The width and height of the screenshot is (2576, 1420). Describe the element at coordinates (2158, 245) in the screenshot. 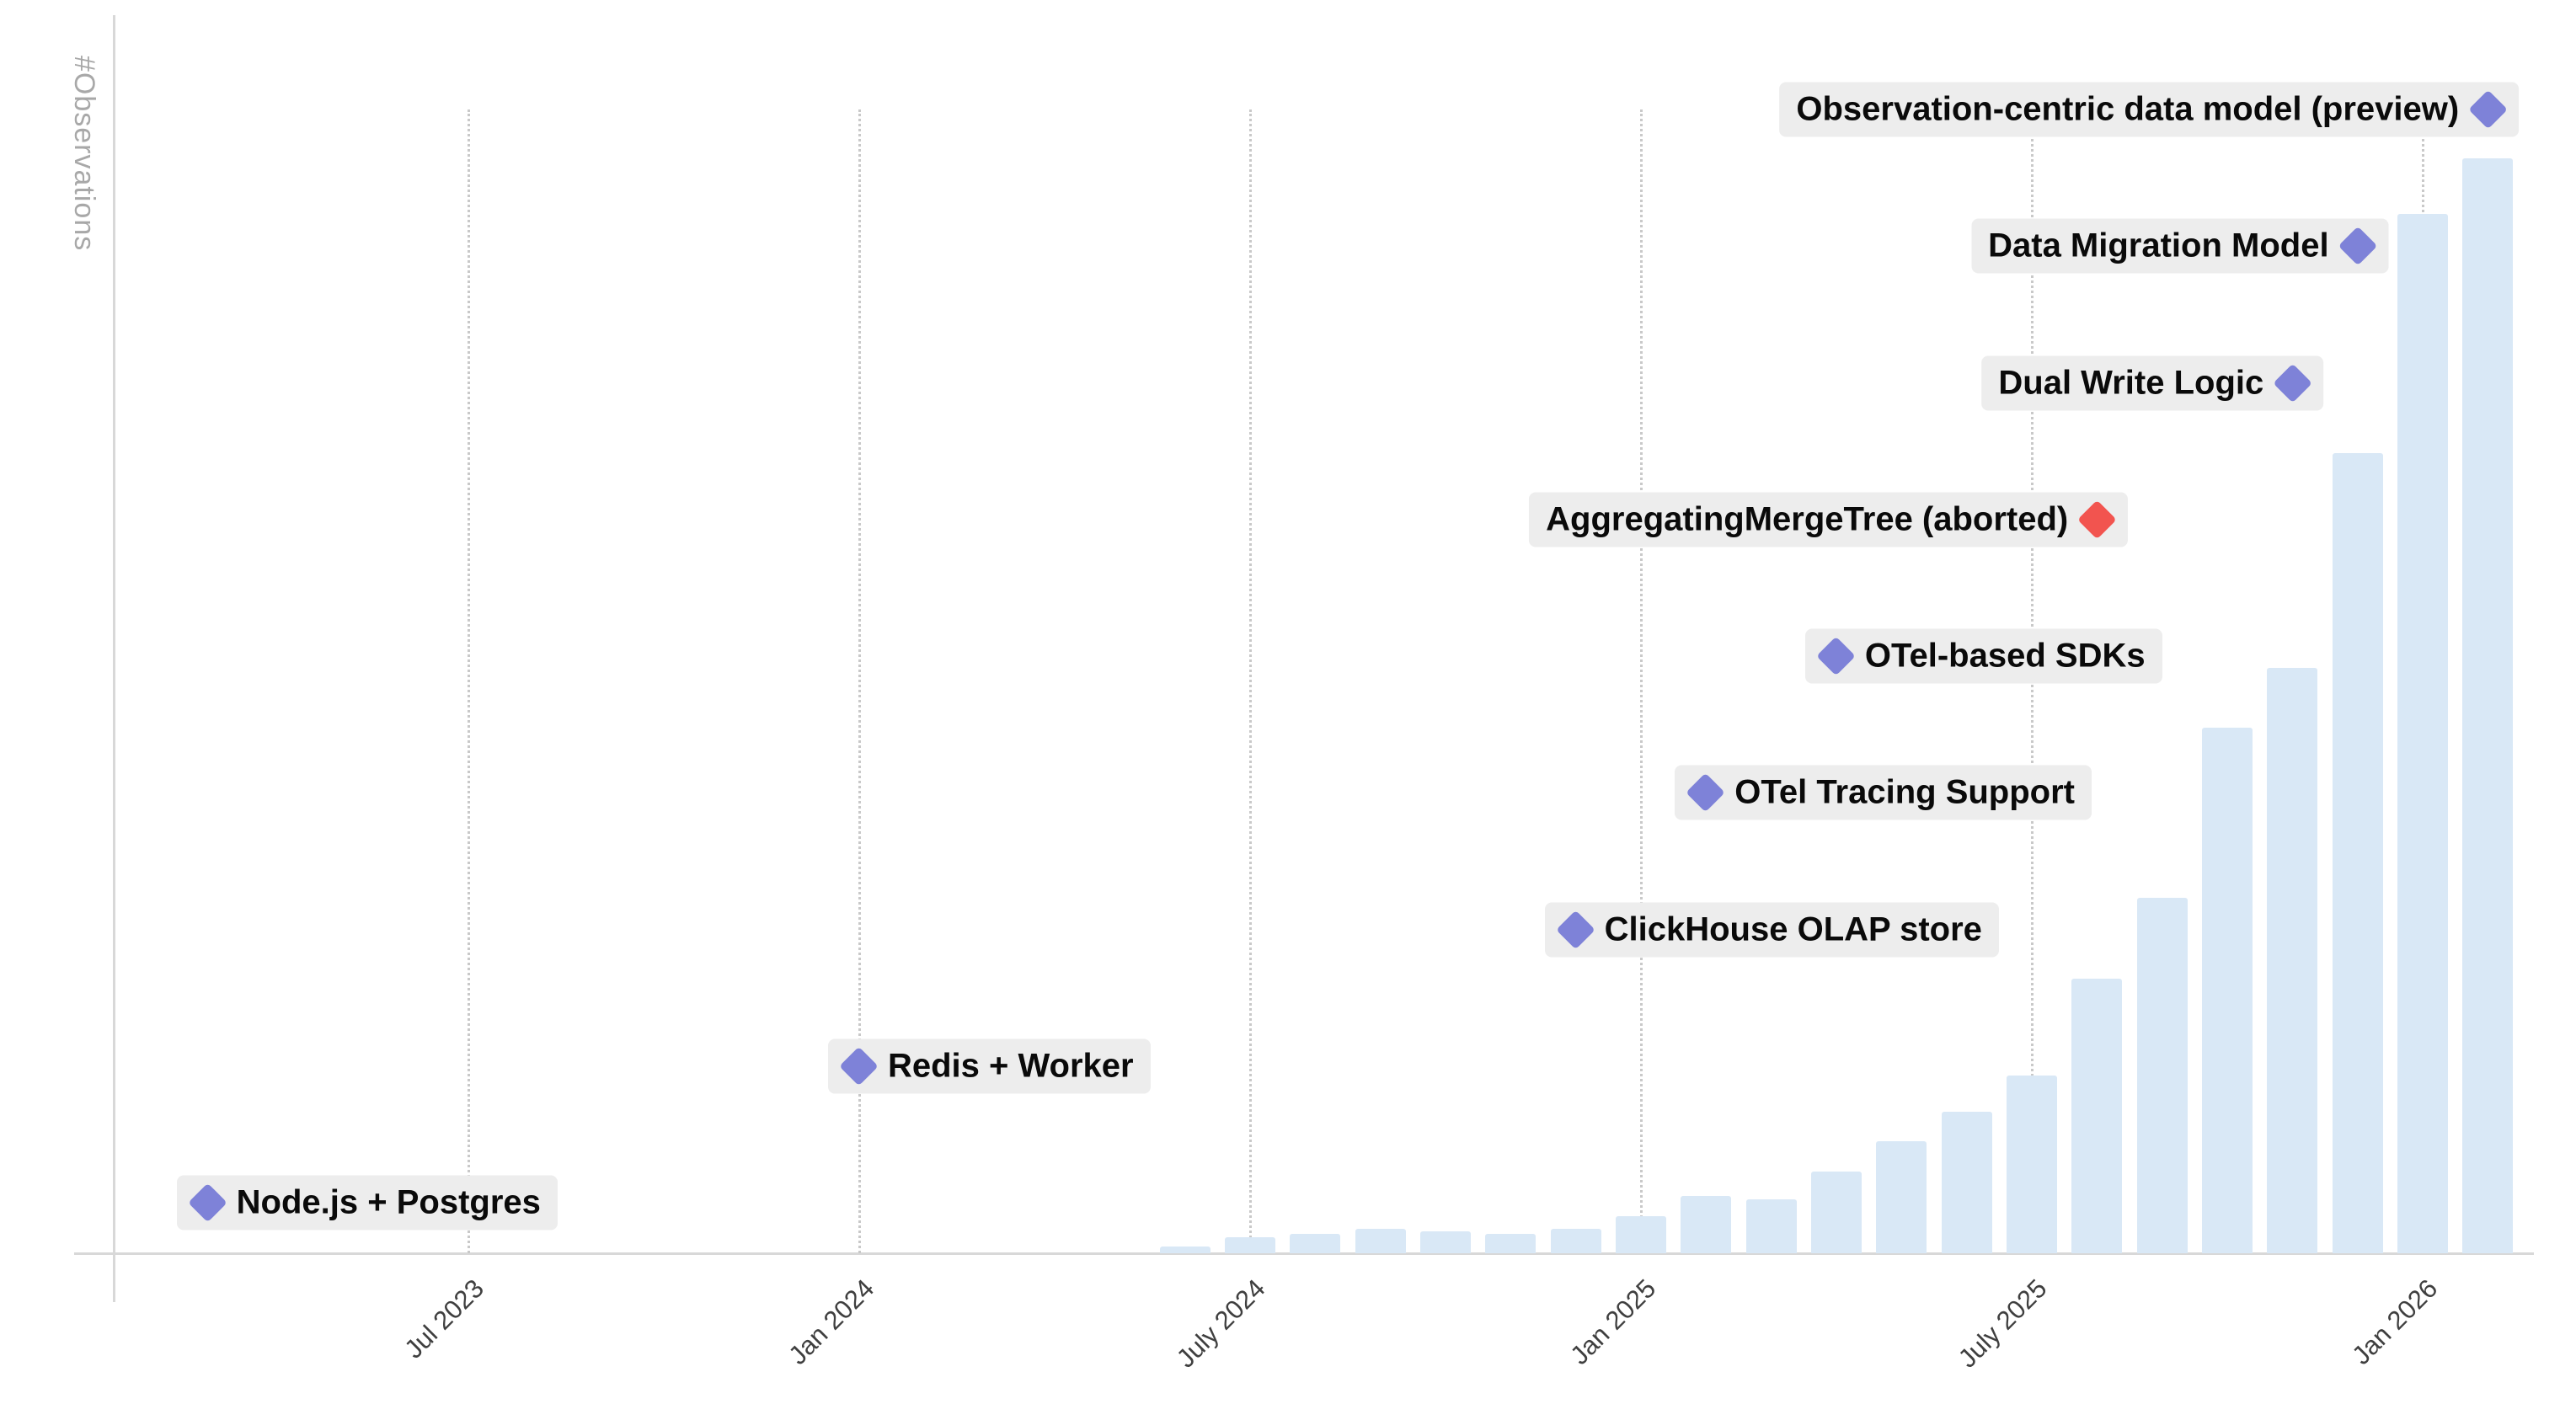

I see `milestone-label: Data Migration Model` at that location.